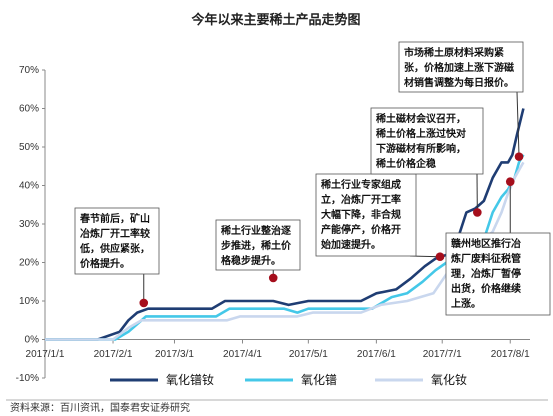  I want to click on legend-label-0: 氧化镨钕, so click(190, 379).